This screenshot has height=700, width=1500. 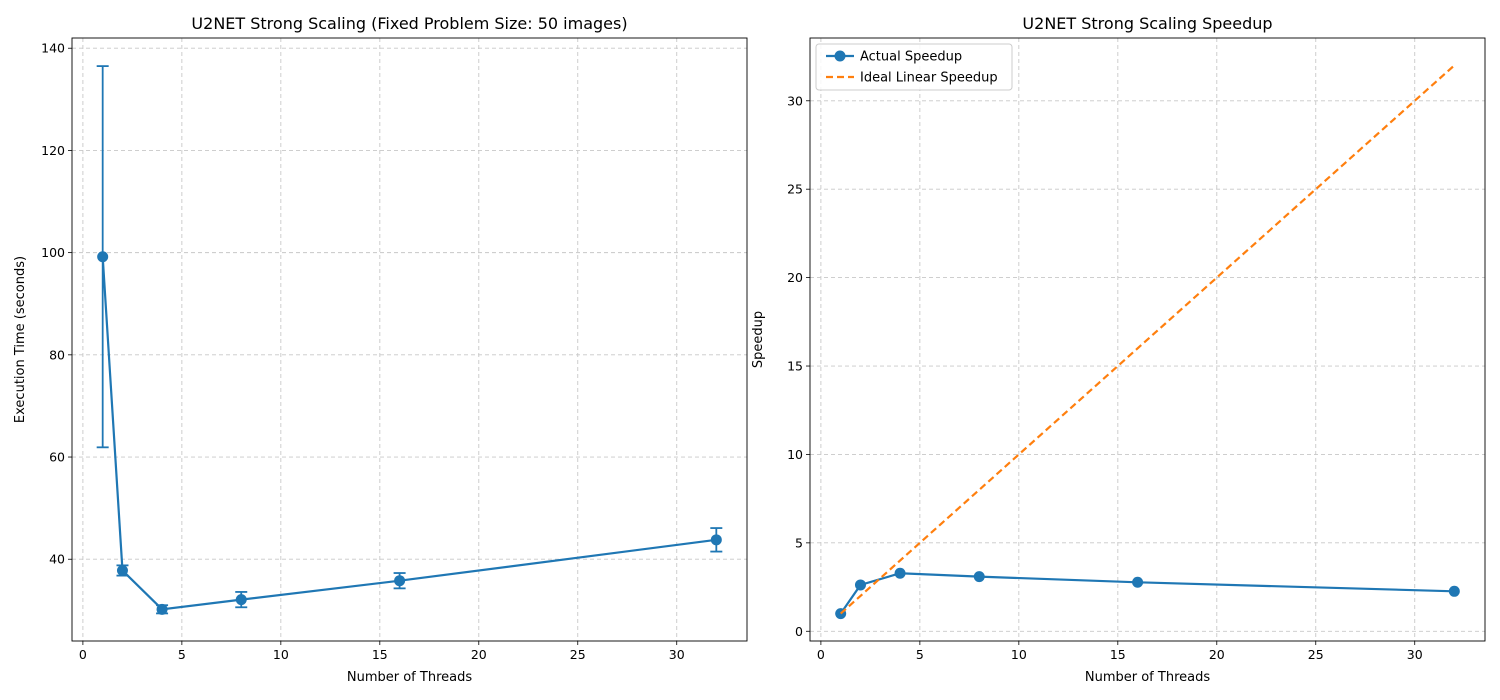 What do you see at coordinates (57, 559) in the screenshot?
I see `y-tick-label: 40` at bounding box center [57, 559].